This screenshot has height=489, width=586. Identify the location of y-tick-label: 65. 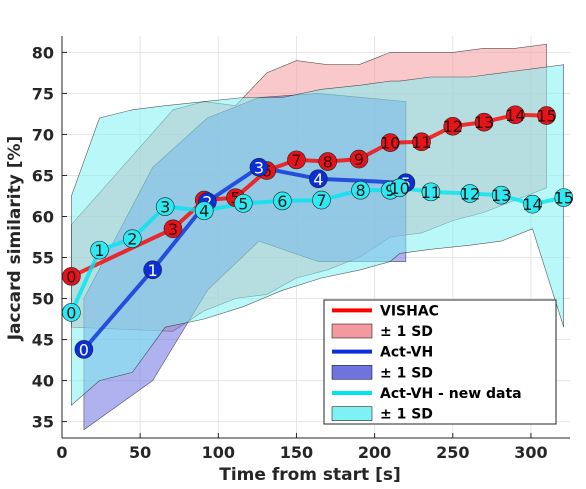
(43, 175).